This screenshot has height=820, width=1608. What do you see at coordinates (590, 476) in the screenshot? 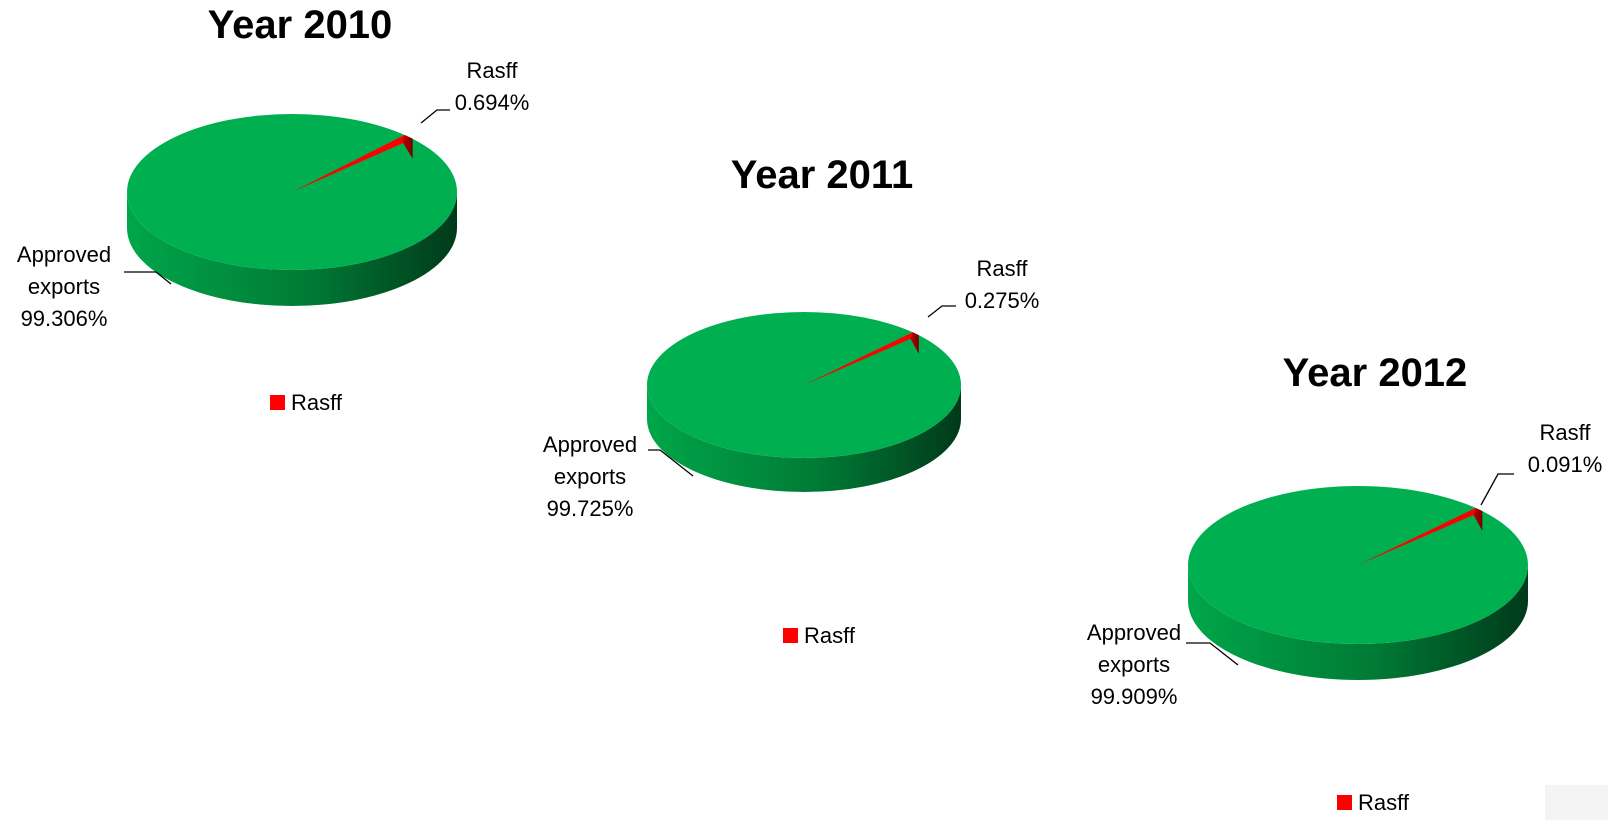
I see `approved-data-label: Approved exports 99.725%` at bounding box center [590, 476].